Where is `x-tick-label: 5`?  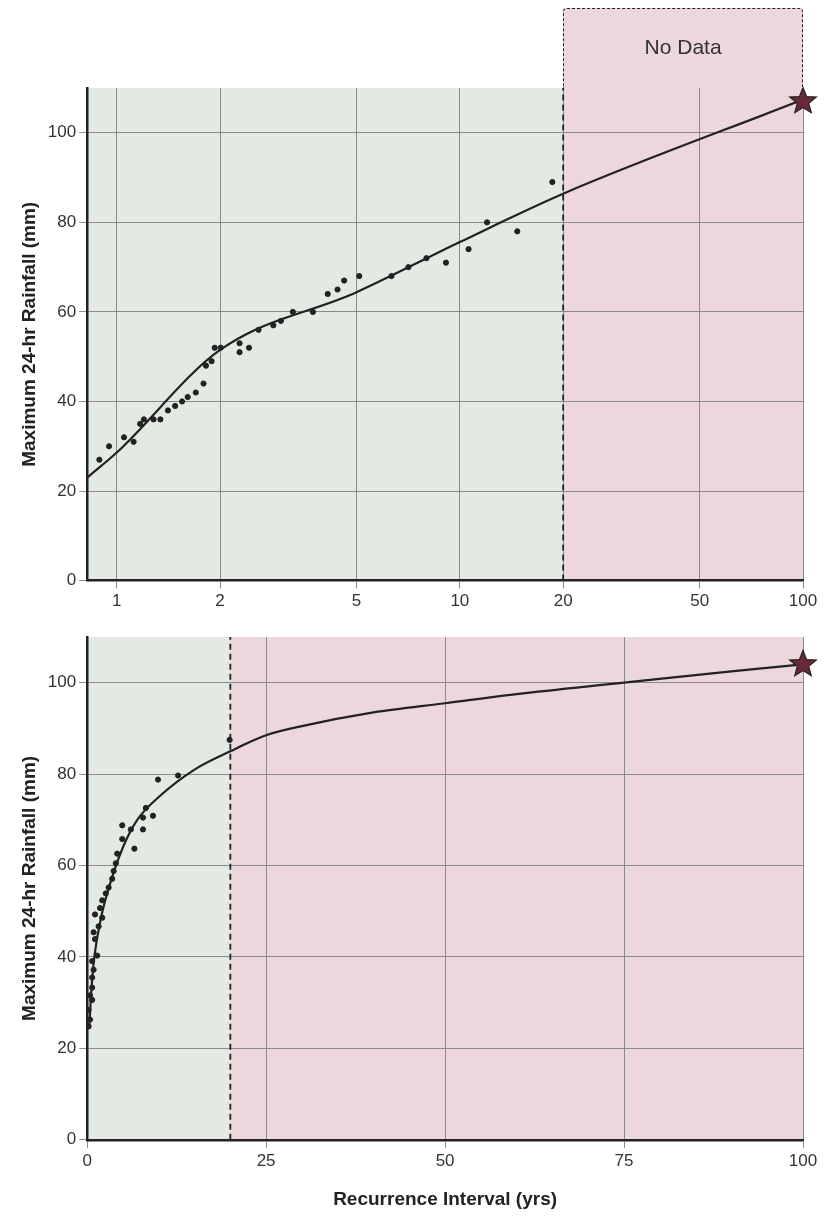
x-tick-label: 5 is located at coordinates (356, 601).